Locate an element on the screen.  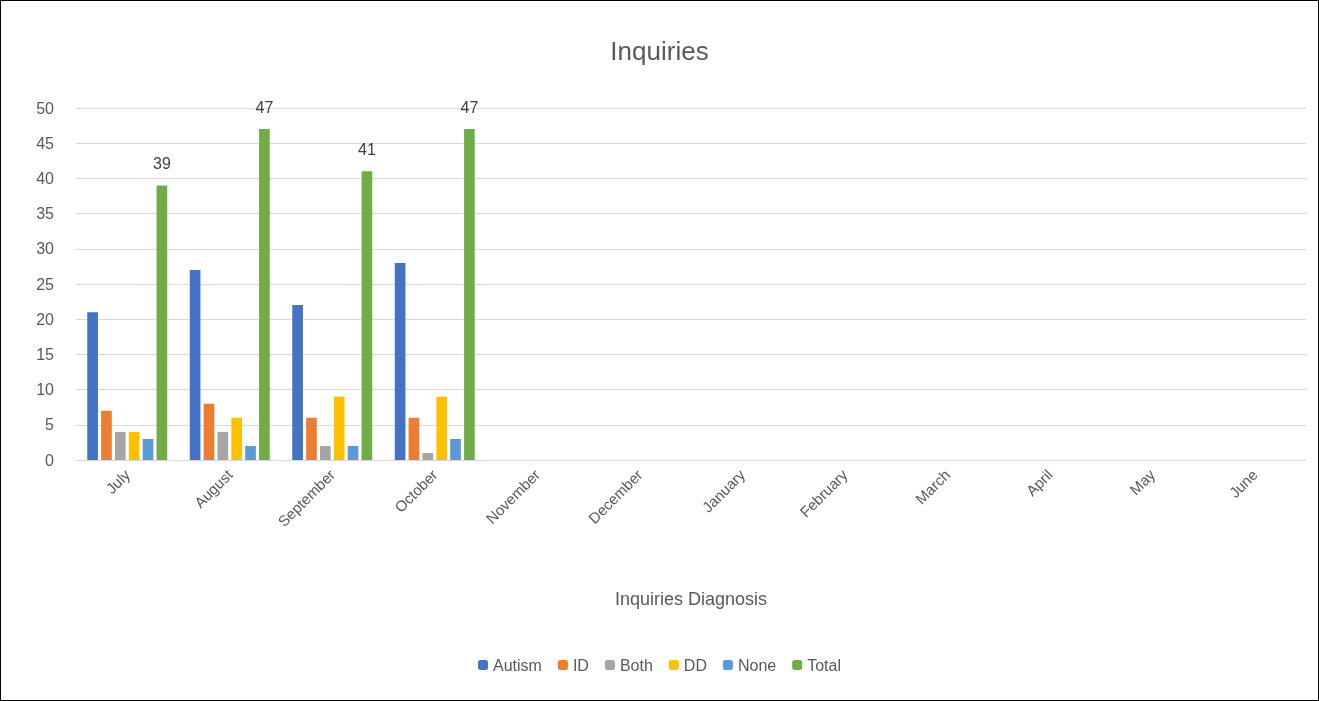
y-tick-label: 15 is located at coordinates (45, 354).